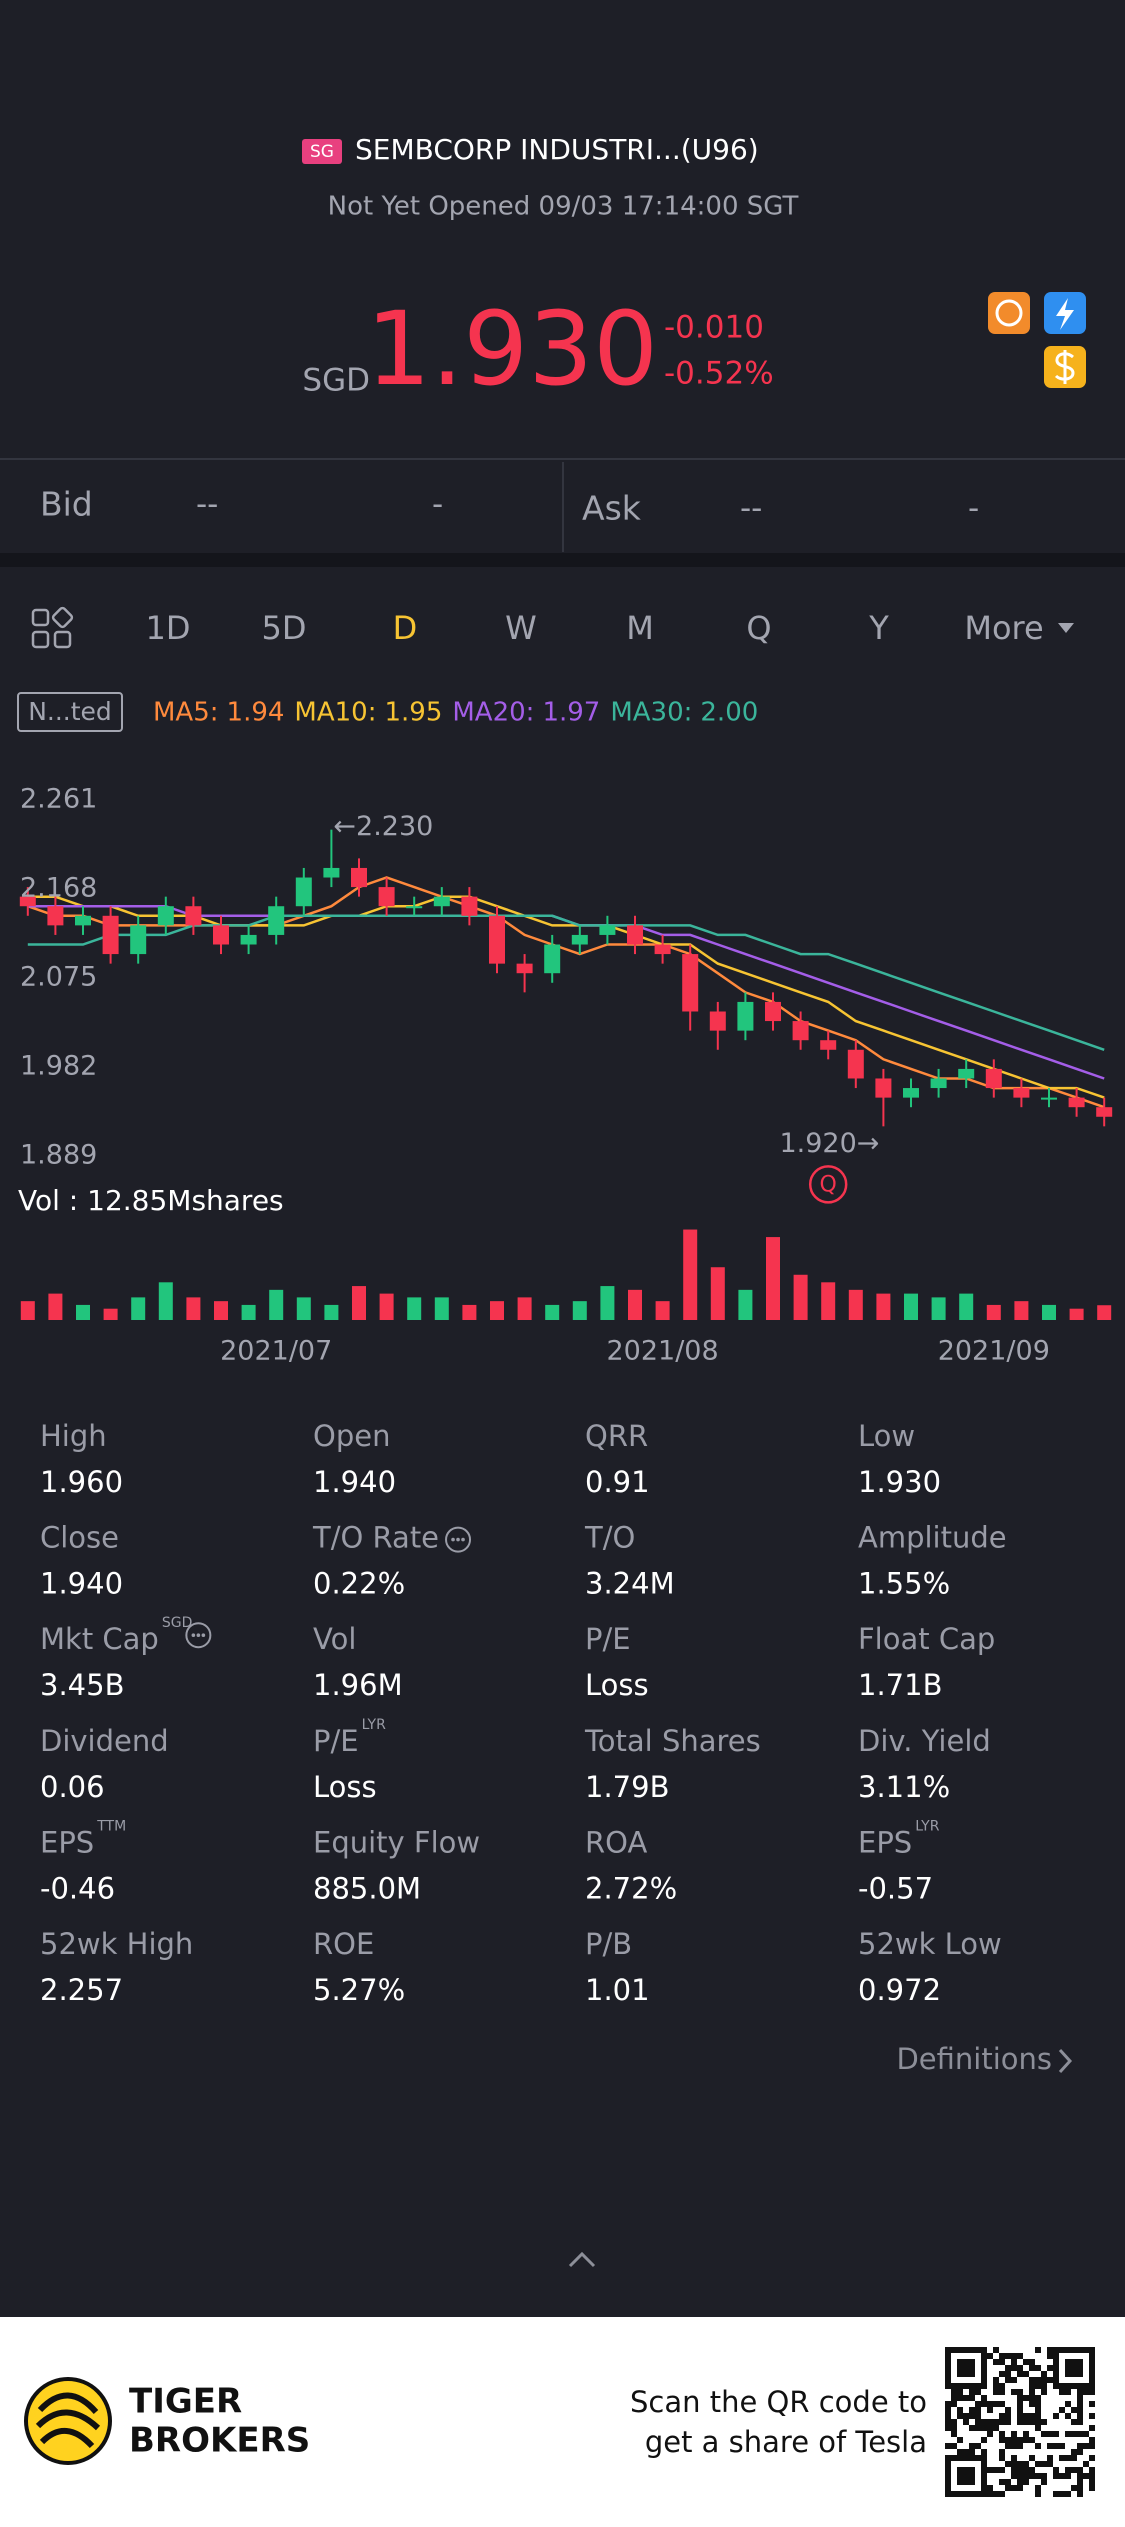 This screenshot has width=1125, height=2527. What do you see at coordinates (563, 207) in the screenshot?
I see `market-status: Not Yet Opened 09/03 17:14:00 SGT` at bounding box center [563, 207].